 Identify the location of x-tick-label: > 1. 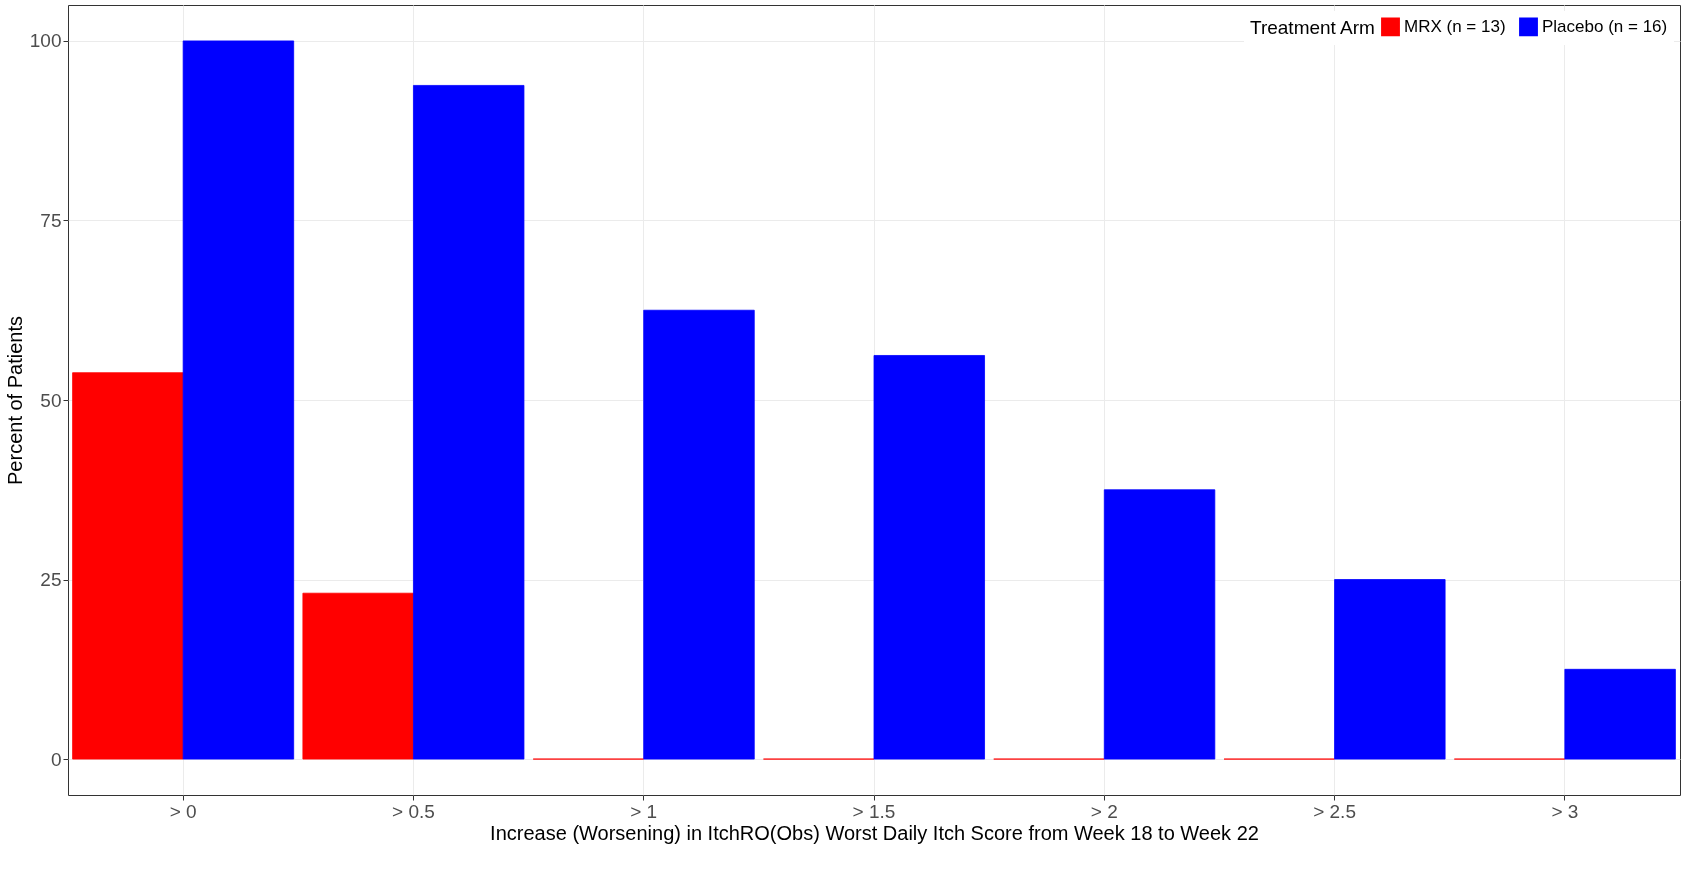
(644, 811).